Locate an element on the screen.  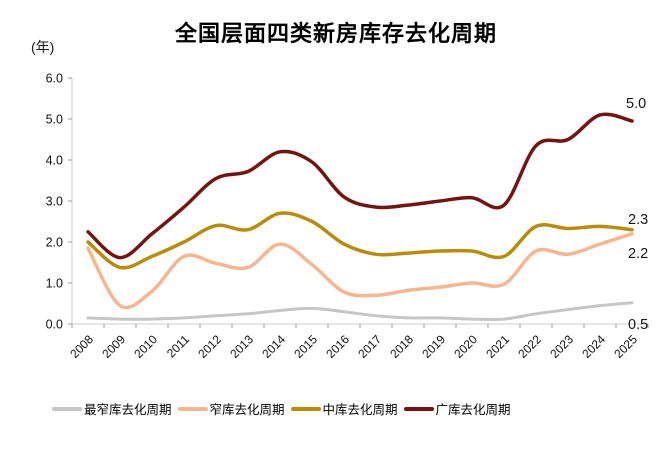
y-tick-label: 1.0 is located at coordinates (54, 284).